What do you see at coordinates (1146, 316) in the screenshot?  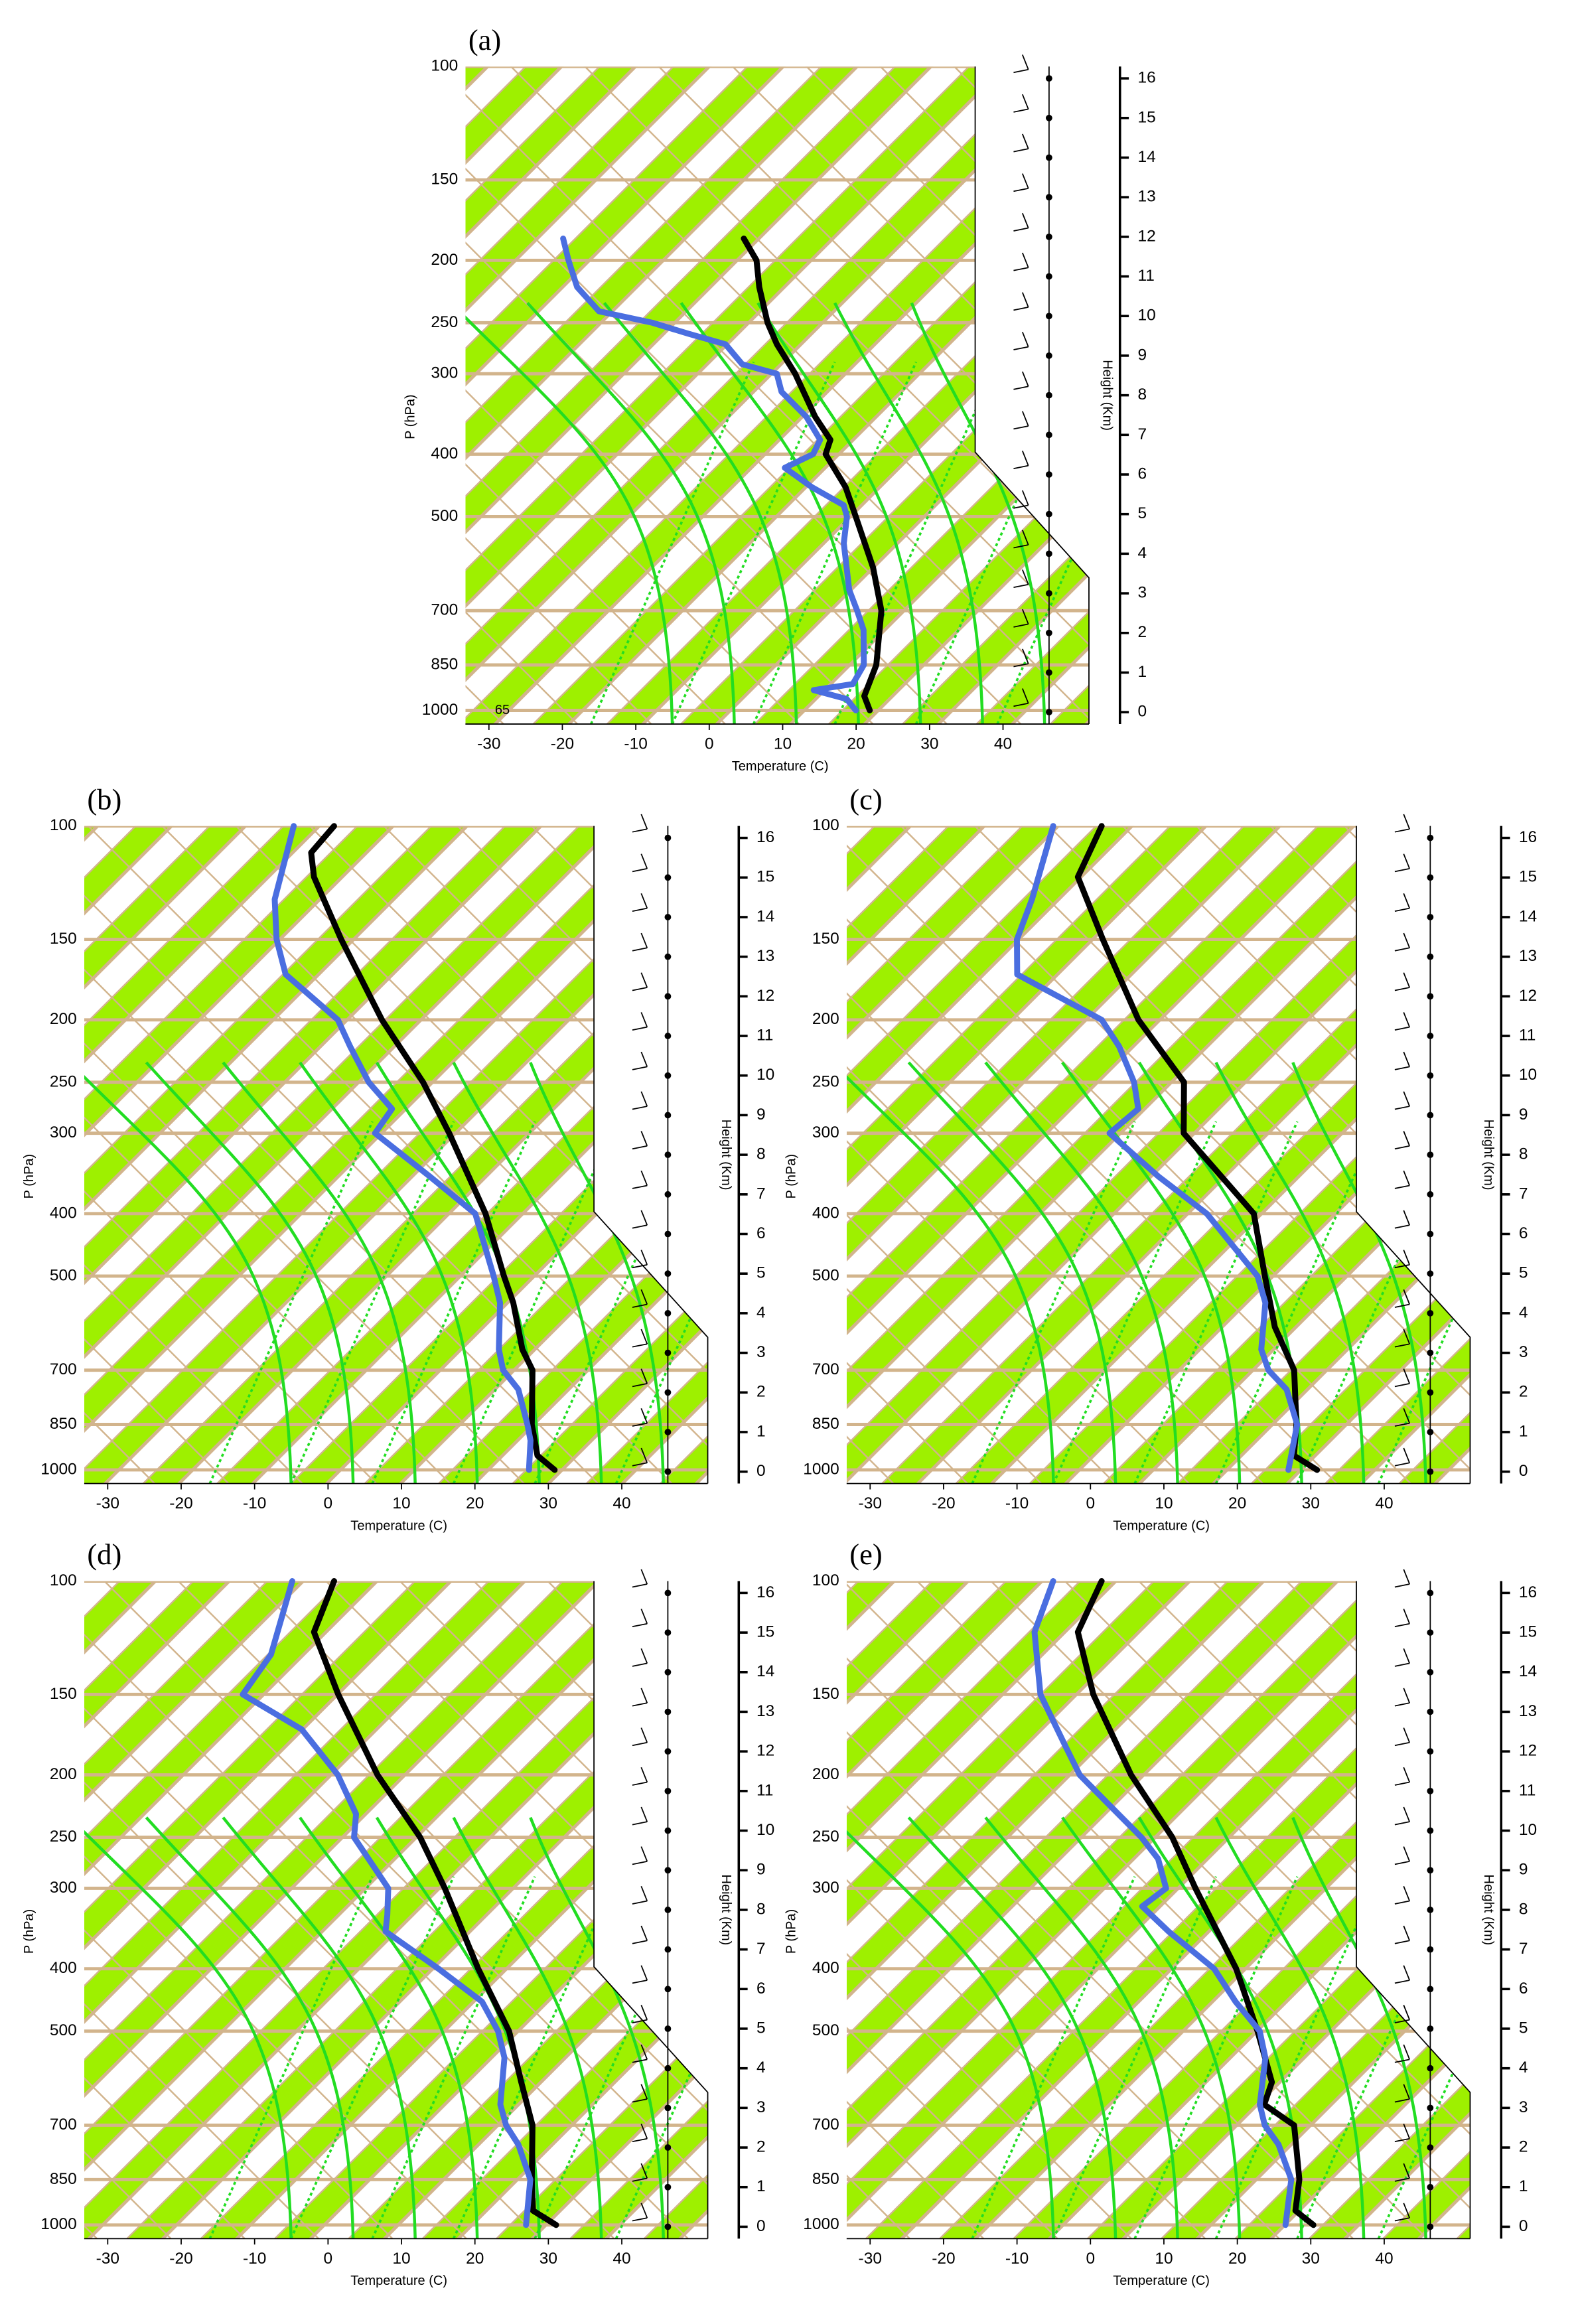 I see `y2-tick-label: 10` at bounding box center [1146, 316].